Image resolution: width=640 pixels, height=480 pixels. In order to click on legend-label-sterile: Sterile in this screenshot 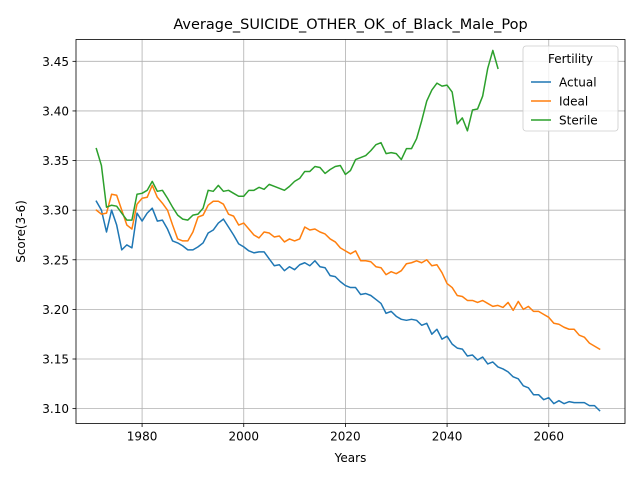, I will do `click(578, 121)`.